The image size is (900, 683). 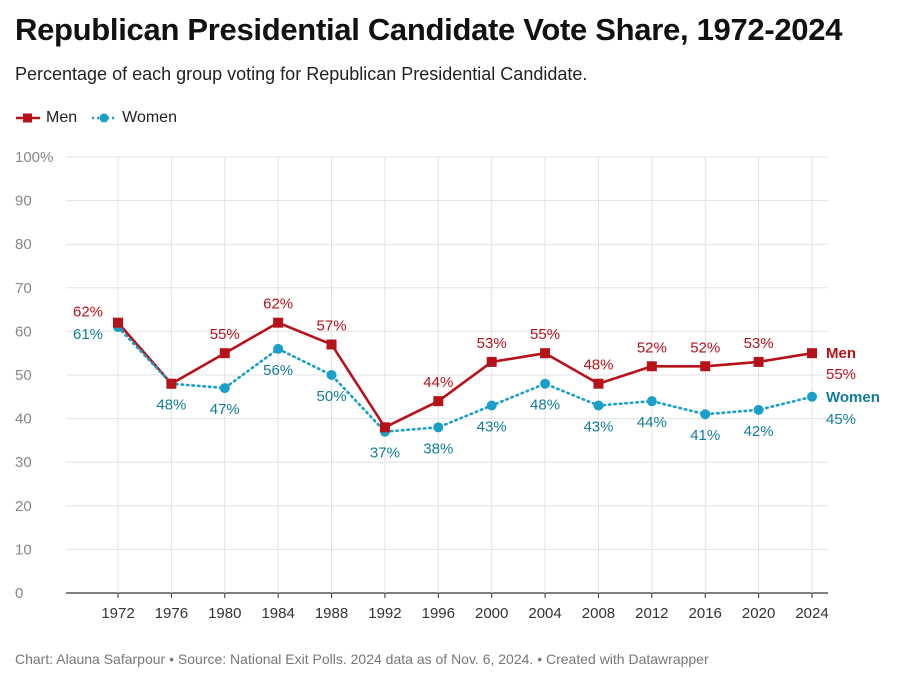 What do you see at coordinates (23, 375) in the screenshot?
I see `y-tick-label: 50` at bounding box center [23, 375].